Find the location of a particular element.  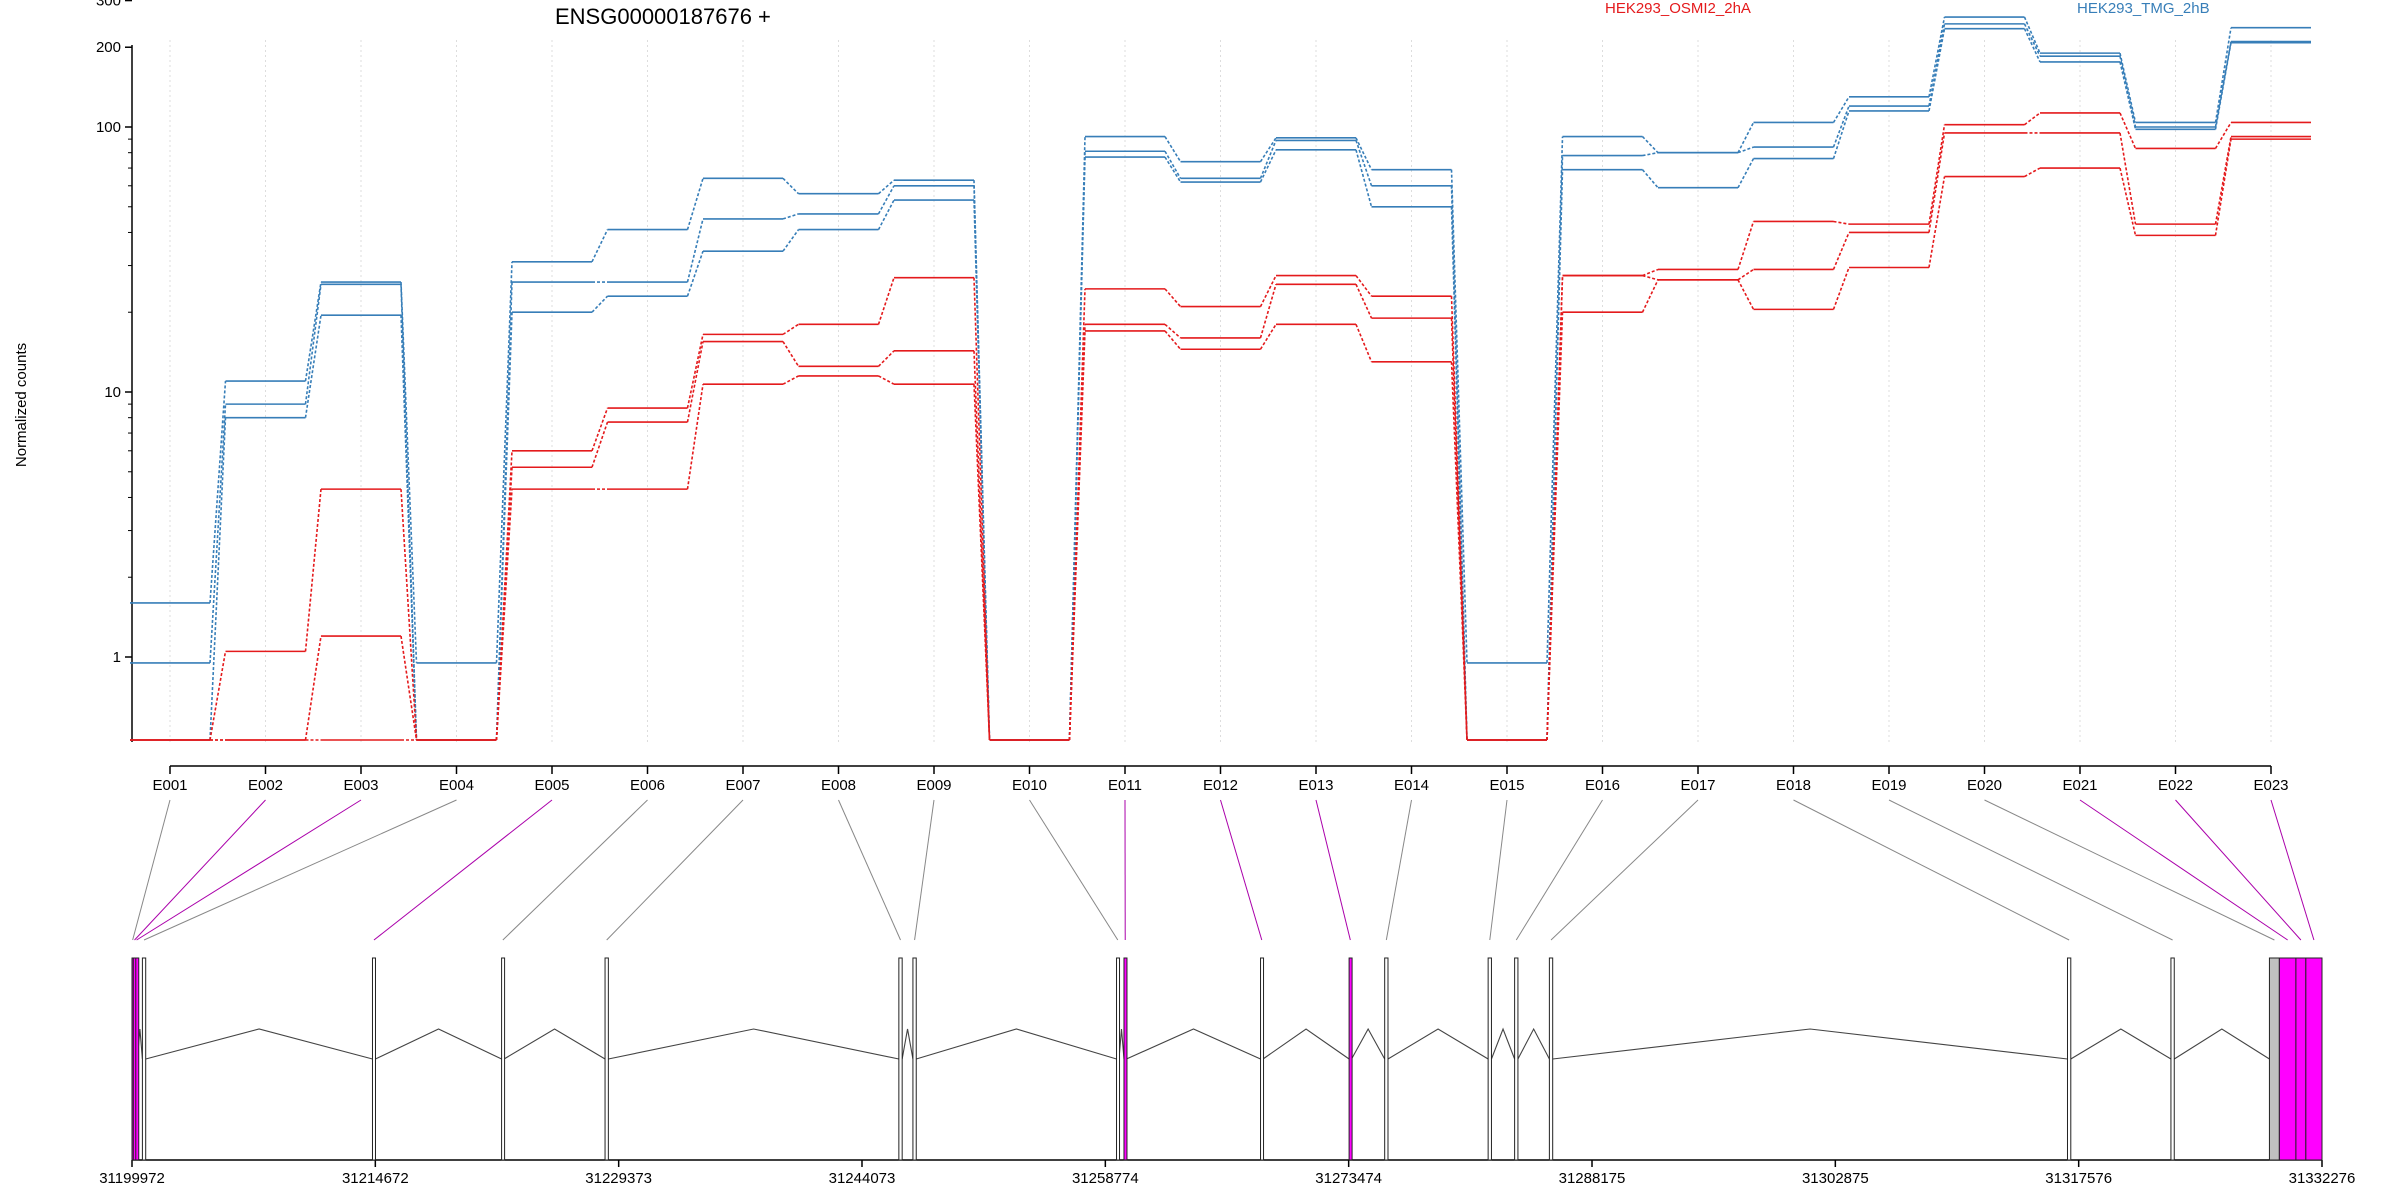

x-tick-label: E009 is located at coordinates (933, 785).